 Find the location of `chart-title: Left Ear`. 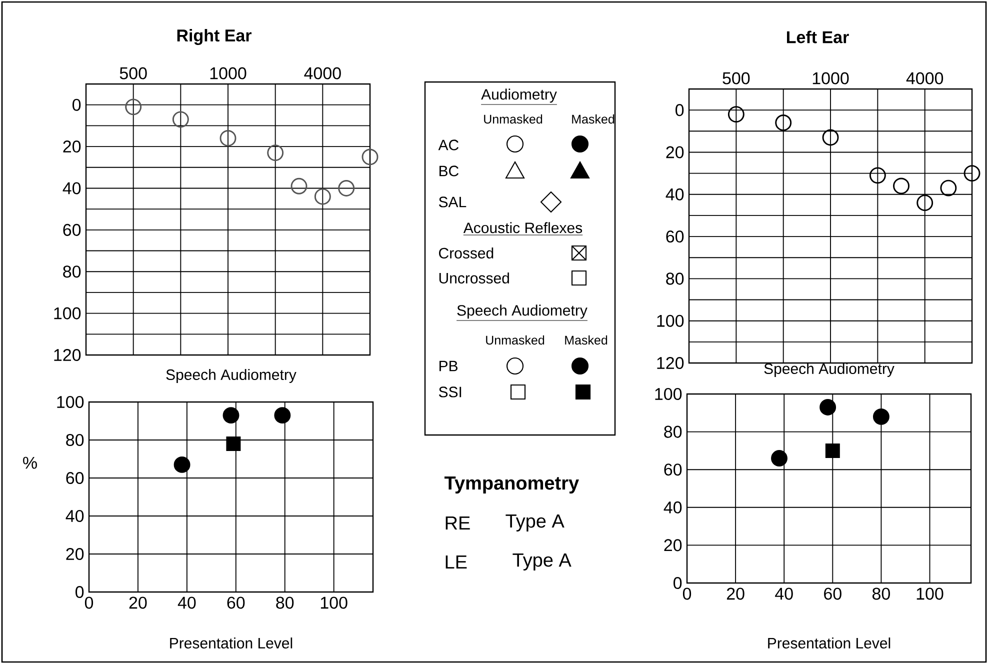

chart-title: Left Ear is located at coordinates (817, 37).